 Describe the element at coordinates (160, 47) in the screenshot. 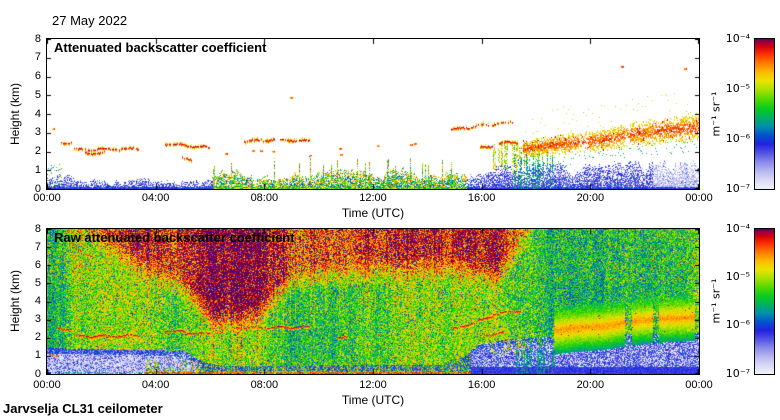

I see `panel-title-processed: Attenuated backscatter coefficient` at that location.